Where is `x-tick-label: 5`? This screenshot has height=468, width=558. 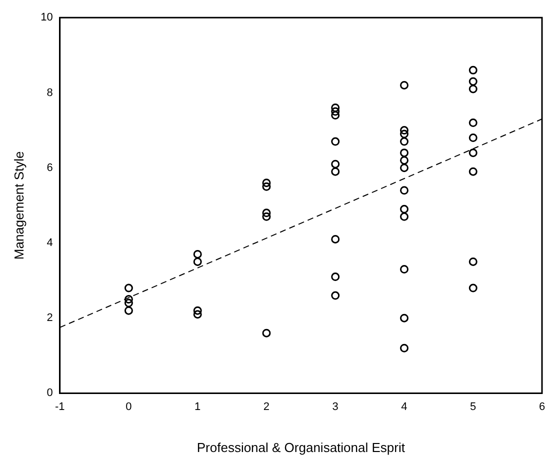
x-tick-label: 5 is located at coordinates (473, 406).